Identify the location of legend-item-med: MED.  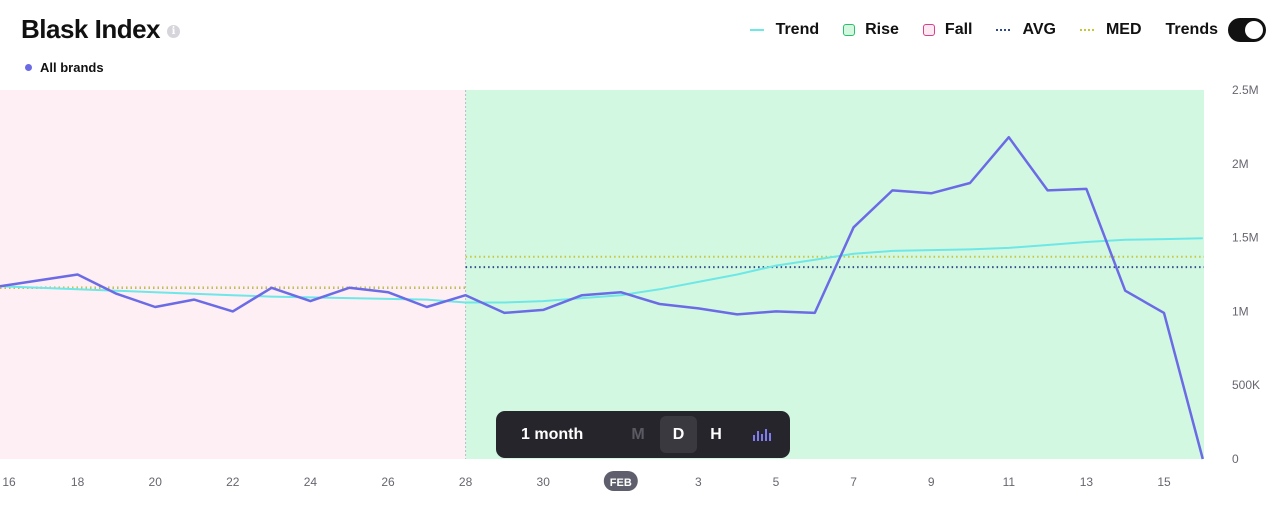
(1110, 30).